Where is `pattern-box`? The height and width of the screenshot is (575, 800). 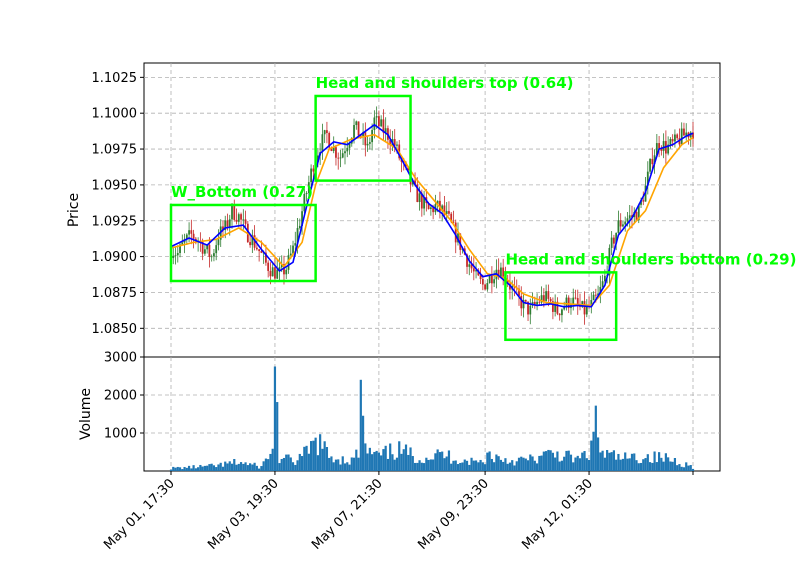
pattern-box is located at coordinates (561, 306).